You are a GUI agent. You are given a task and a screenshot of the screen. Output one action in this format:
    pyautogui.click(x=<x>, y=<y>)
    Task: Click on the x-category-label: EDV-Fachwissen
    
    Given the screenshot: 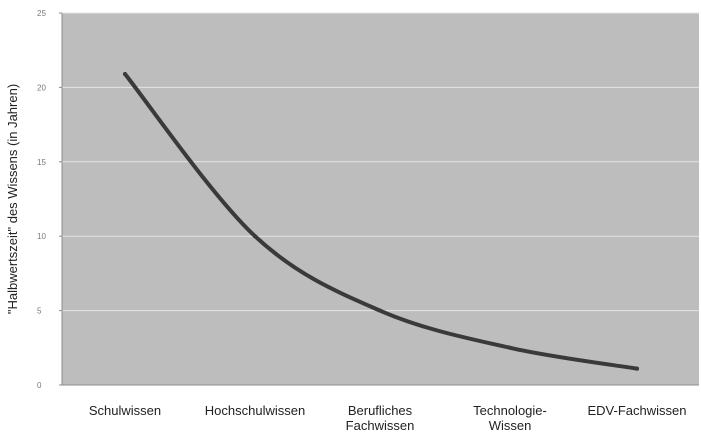 What is the action you would take?
    pyautogui.click(x=637, y=410)
    